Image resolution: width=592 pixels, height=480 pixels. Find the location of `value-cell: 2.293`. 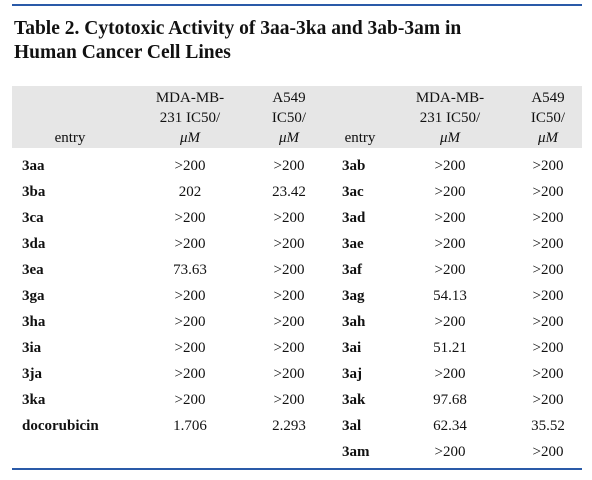

value-cell: 2.293 is located at coordinates (289, 426).